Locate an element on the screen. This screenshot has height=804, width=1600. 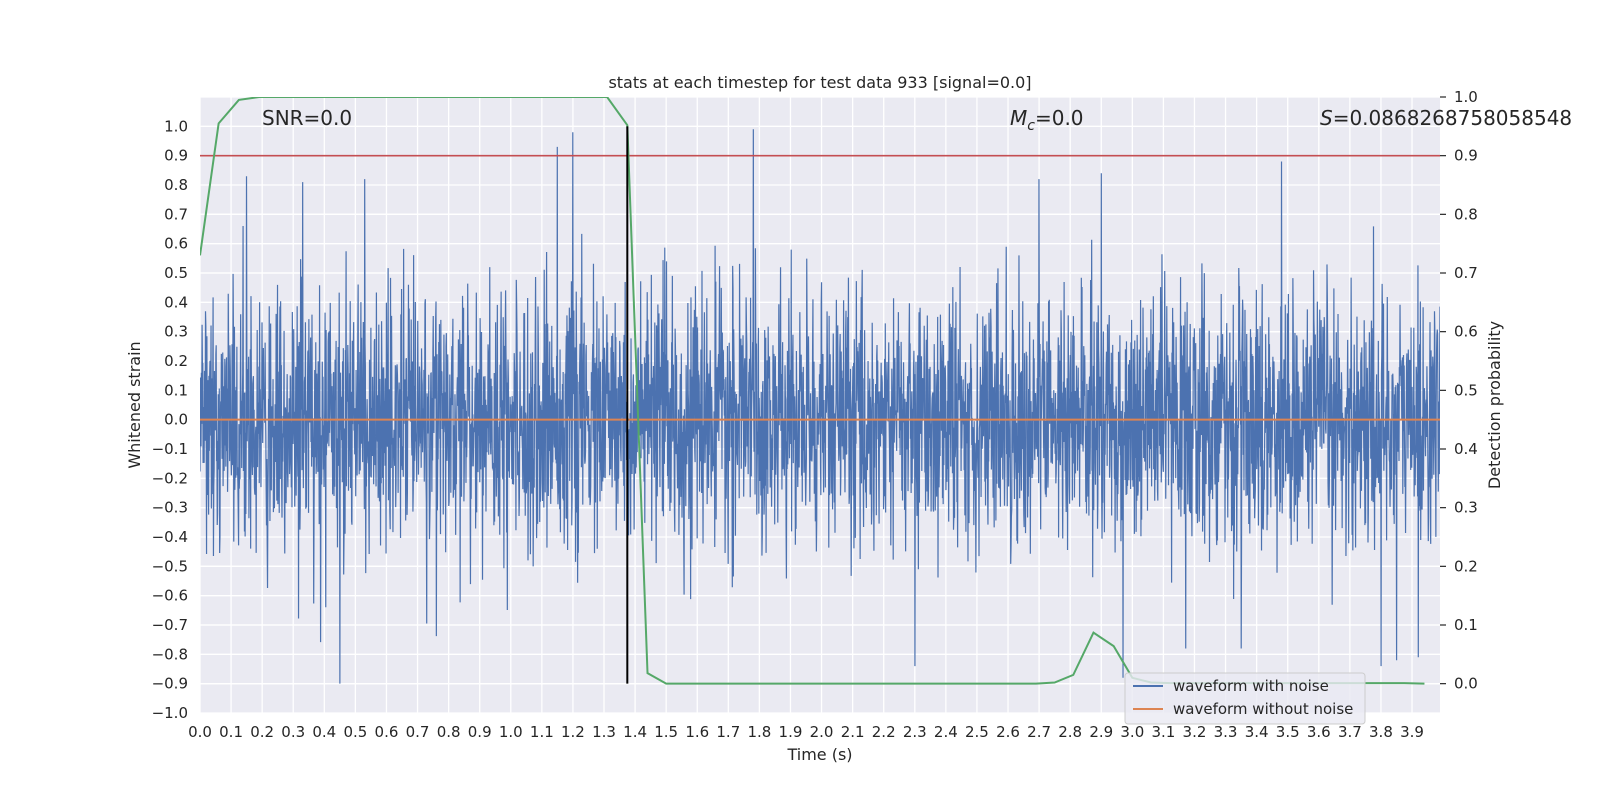
x-tick-label: 0.7 is located at coordinates (418, 732).